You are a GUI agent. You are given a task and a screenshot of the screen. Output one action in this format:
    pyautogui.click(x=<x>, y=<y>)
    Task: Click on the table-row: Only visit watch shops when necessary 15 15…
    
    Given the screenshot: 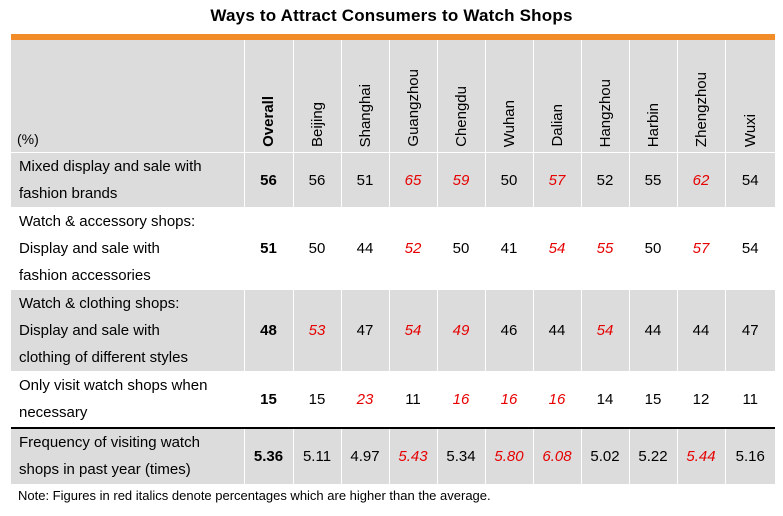 What is the action you would take?
    pyautogui.click(x=393, y=399)
    